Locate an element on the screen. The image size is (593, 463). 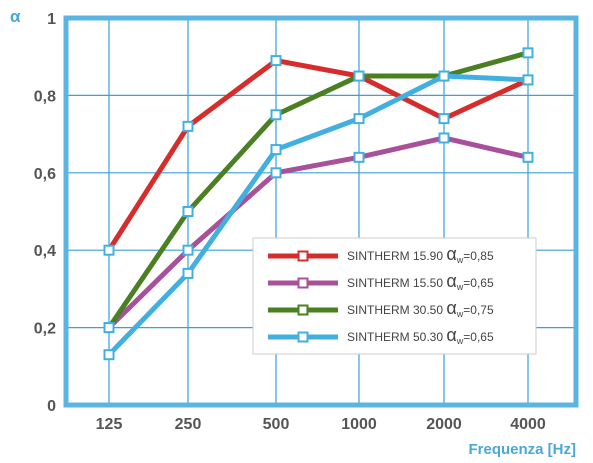
legend-series-name: SINTHERM 15.50 is located at coordinates (396, 283).